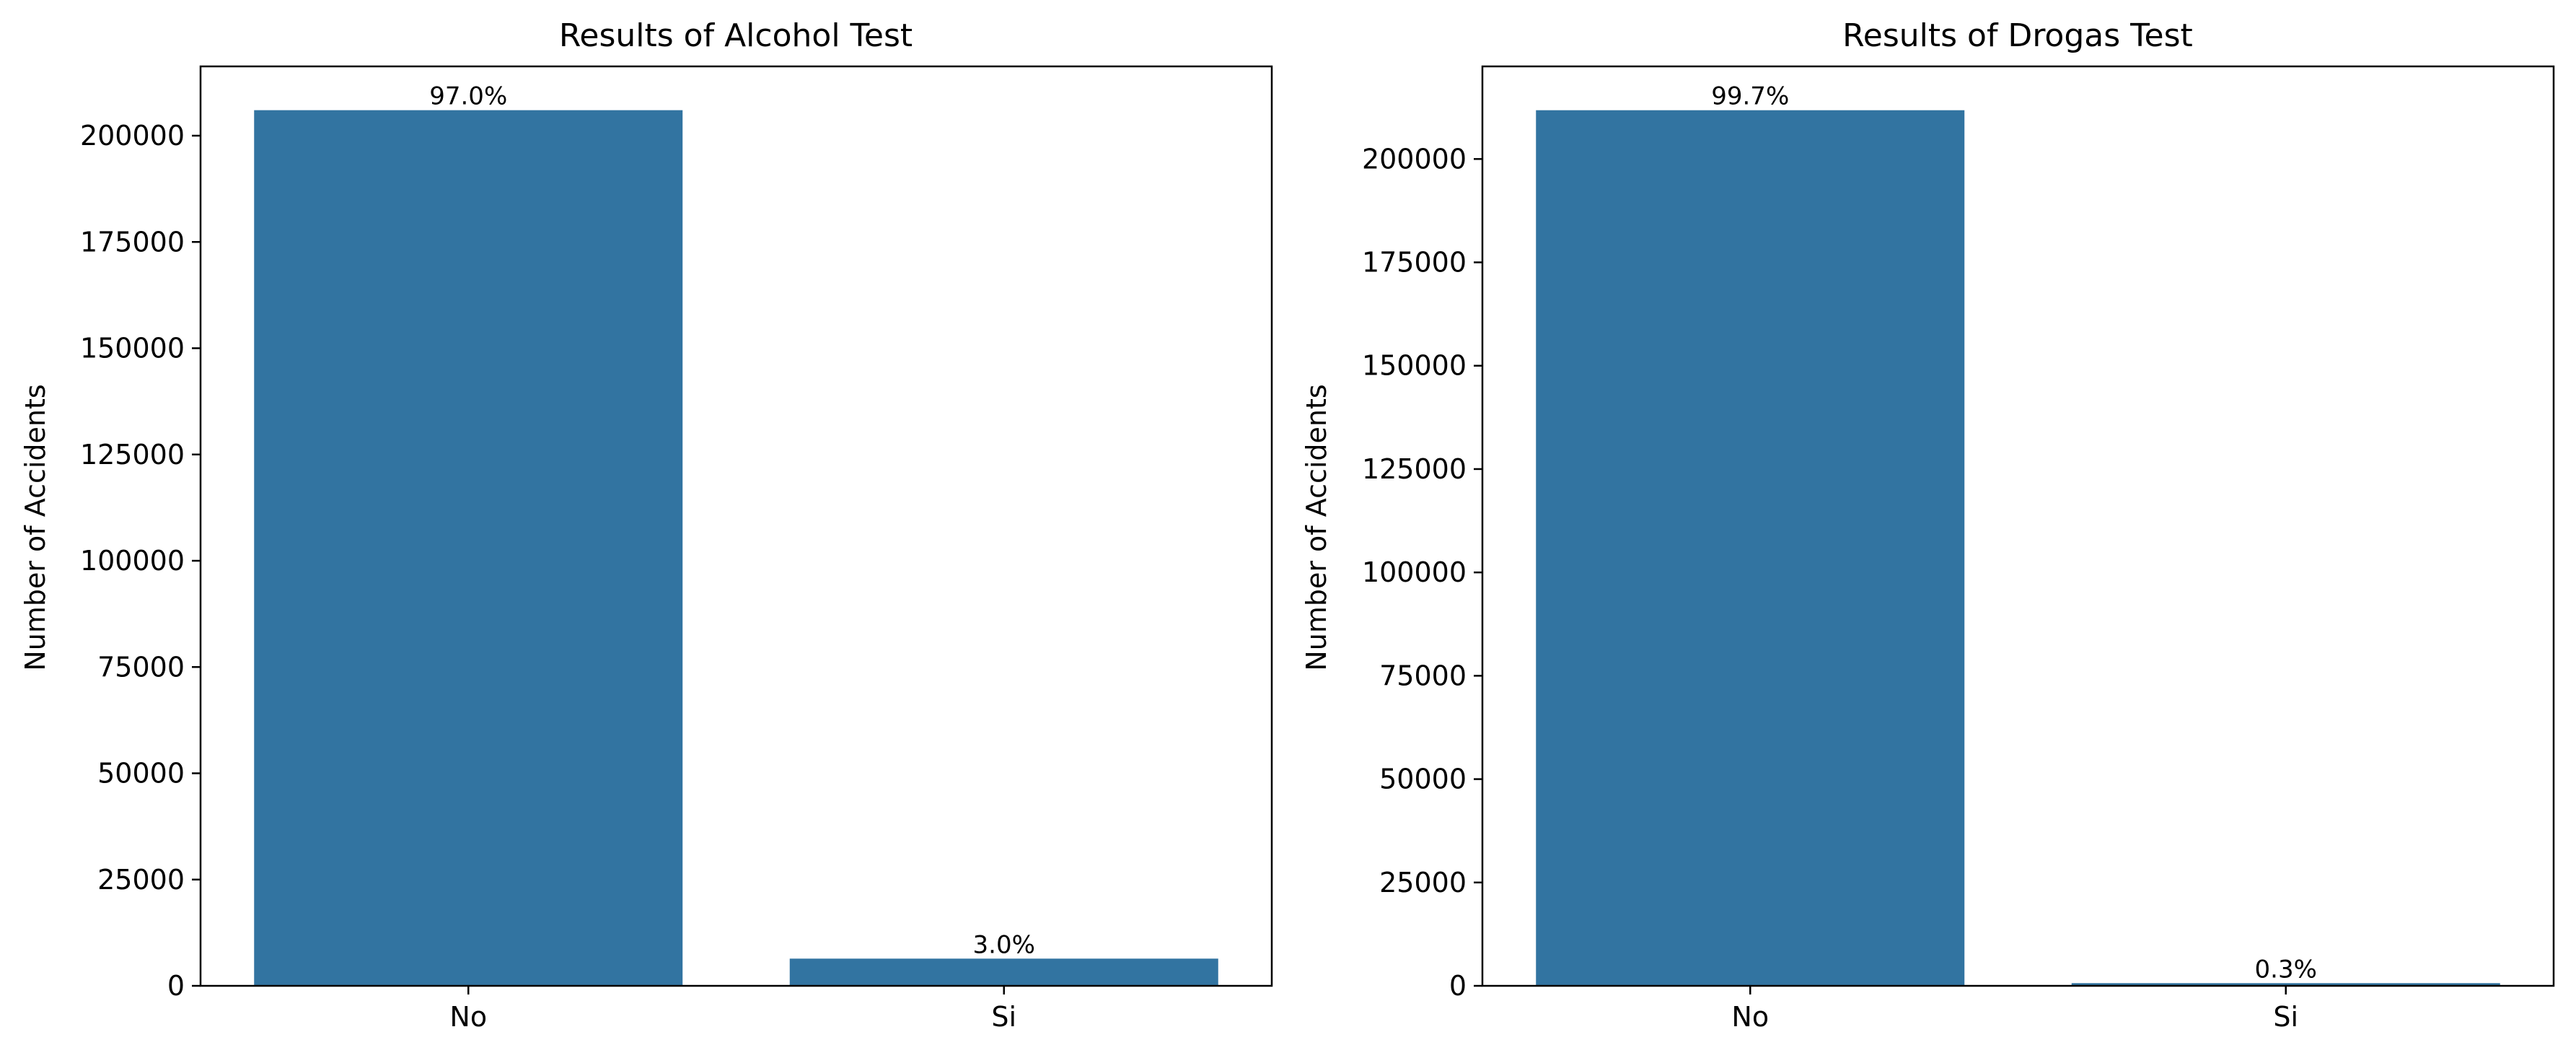 This screenshot has height=1058, width=2576. Describe the element at coordinates (468, 96) in the screenshot. I see `data-label: 97.0%` at that location.